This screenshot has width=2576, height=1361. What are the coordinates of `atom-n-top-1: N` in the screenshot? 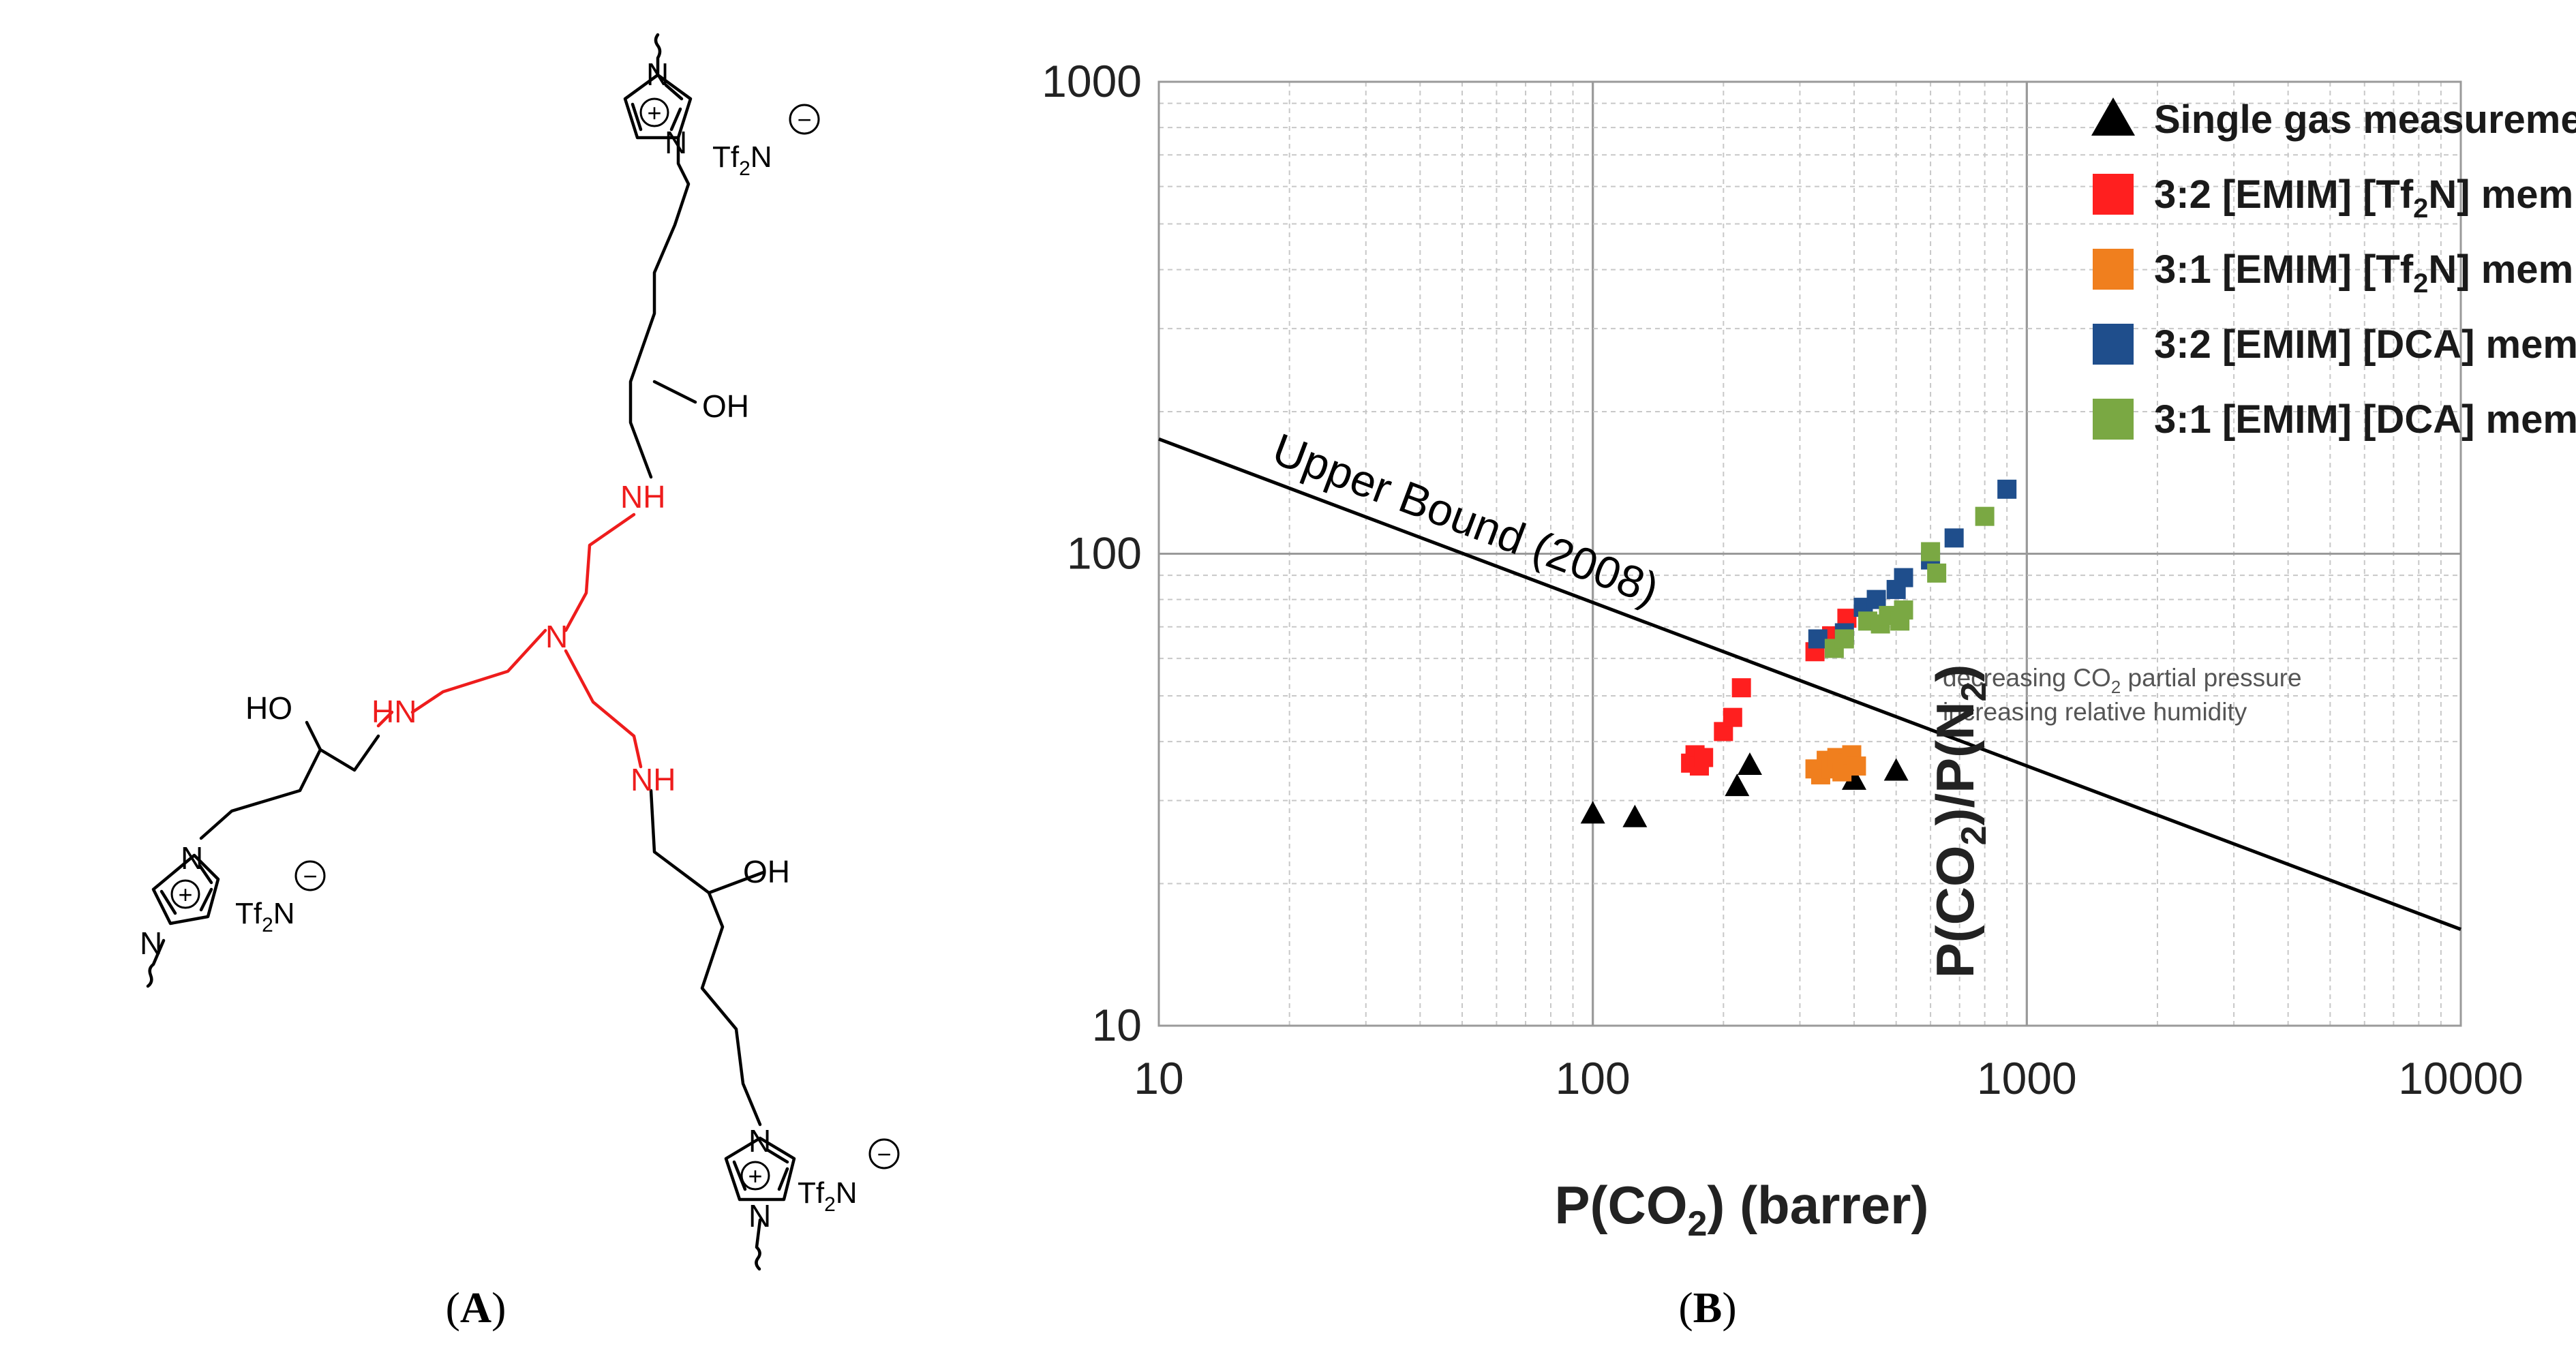 It's located at (658, 74).